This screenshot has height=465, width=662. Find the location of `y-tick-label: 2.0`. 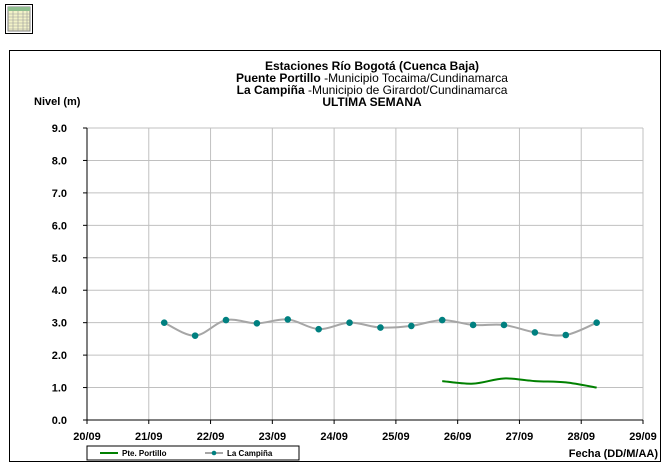

y-tick-label: 2.0 is located at coordinates (59, 356).